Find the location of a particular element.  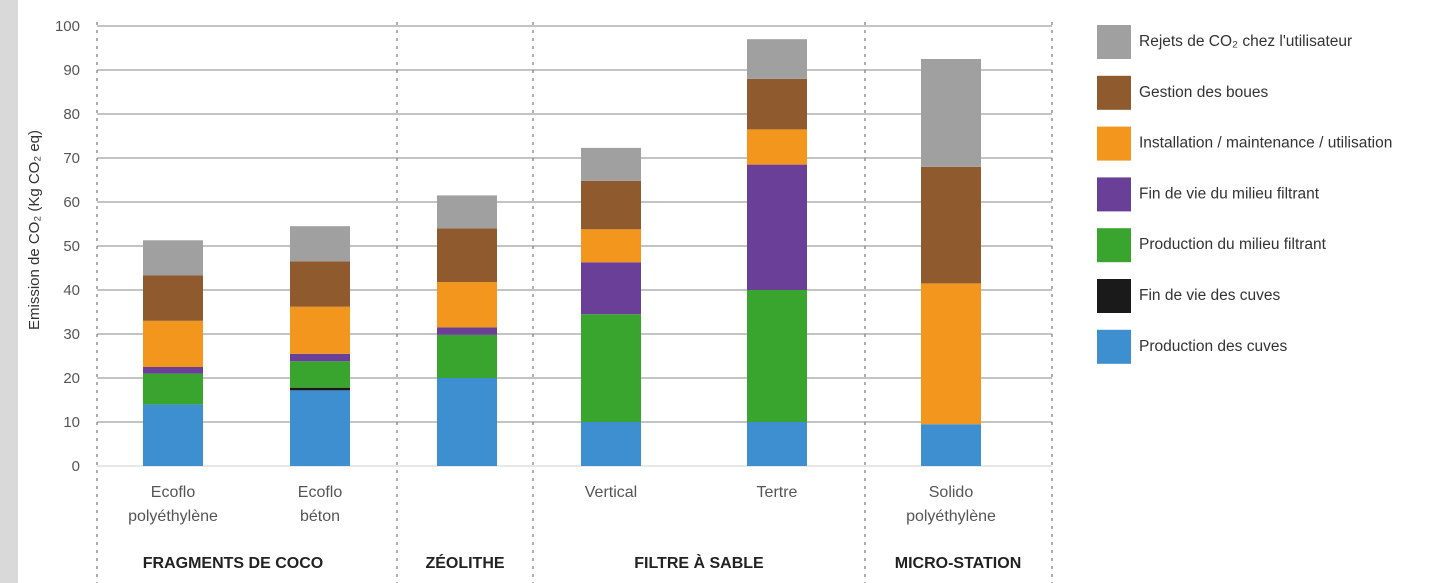

y-tick-label: 90 is located at coordinates (71, 70).